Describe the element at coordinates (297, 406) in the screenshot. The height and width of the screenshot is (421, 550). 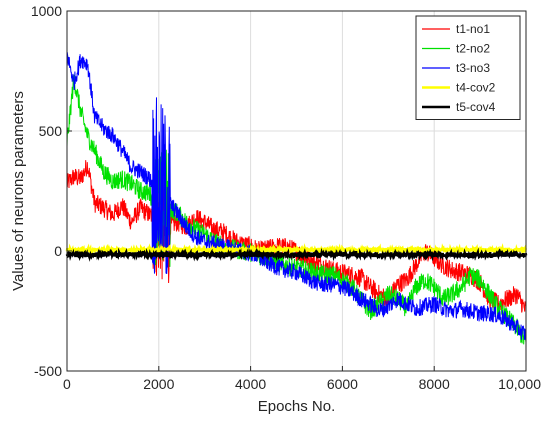
I see `x-axis-label: Epochs No.` at that location.